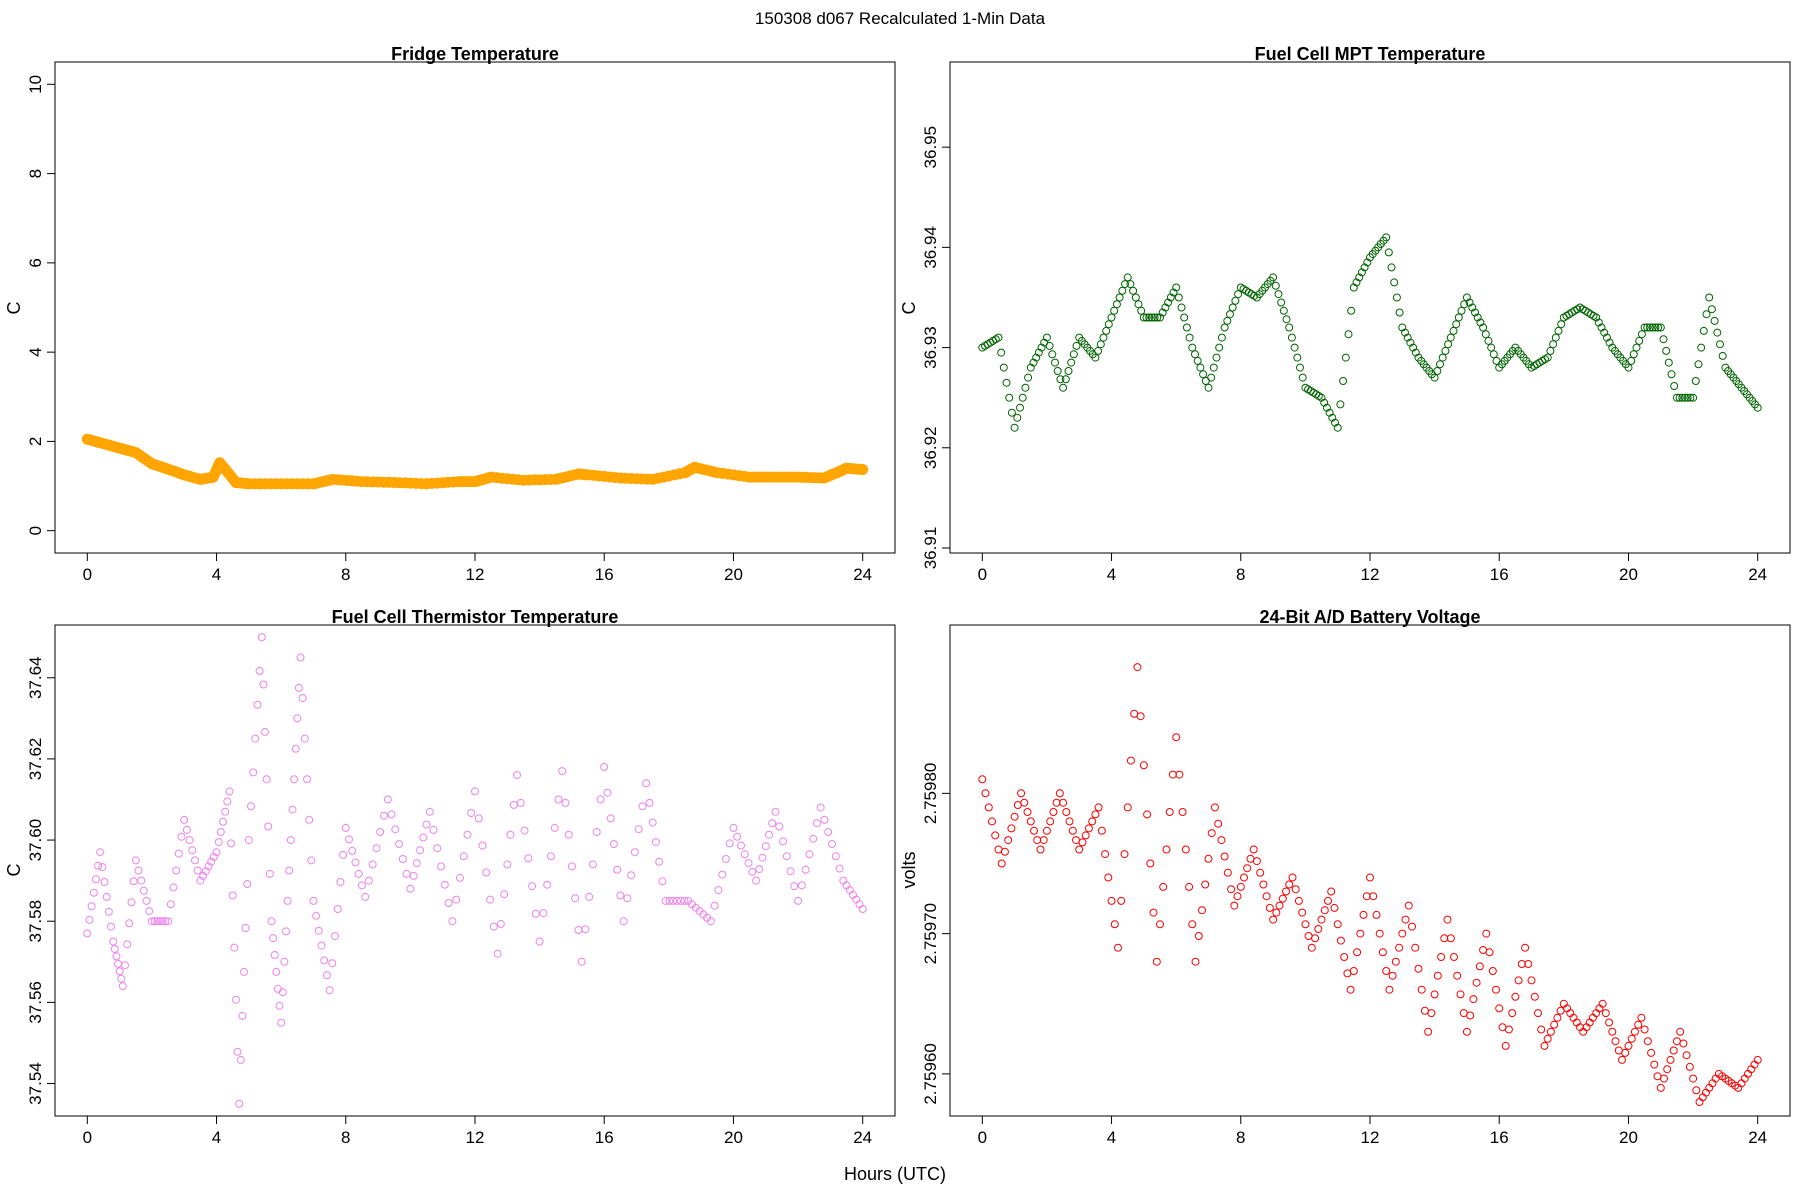  Describe the element at coordinates (475, 617) in the screenshot. I see `panel-title: Fuel Cell Thermistor Temperature` at that location.